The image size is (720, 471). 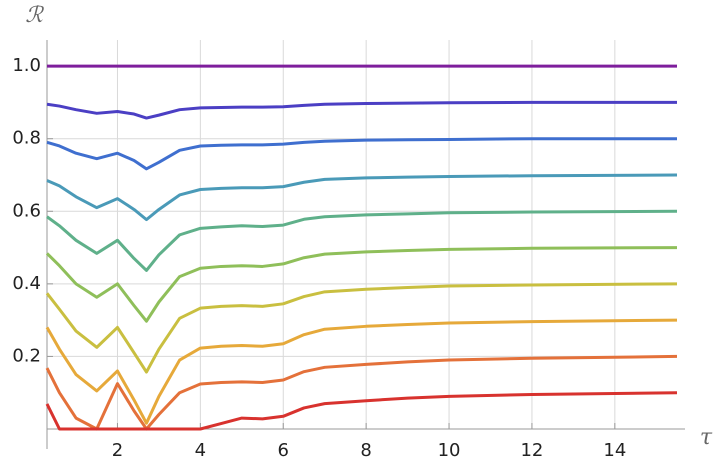 I want to click on y-tick-label: 0.8, so click(x=26, y=138).